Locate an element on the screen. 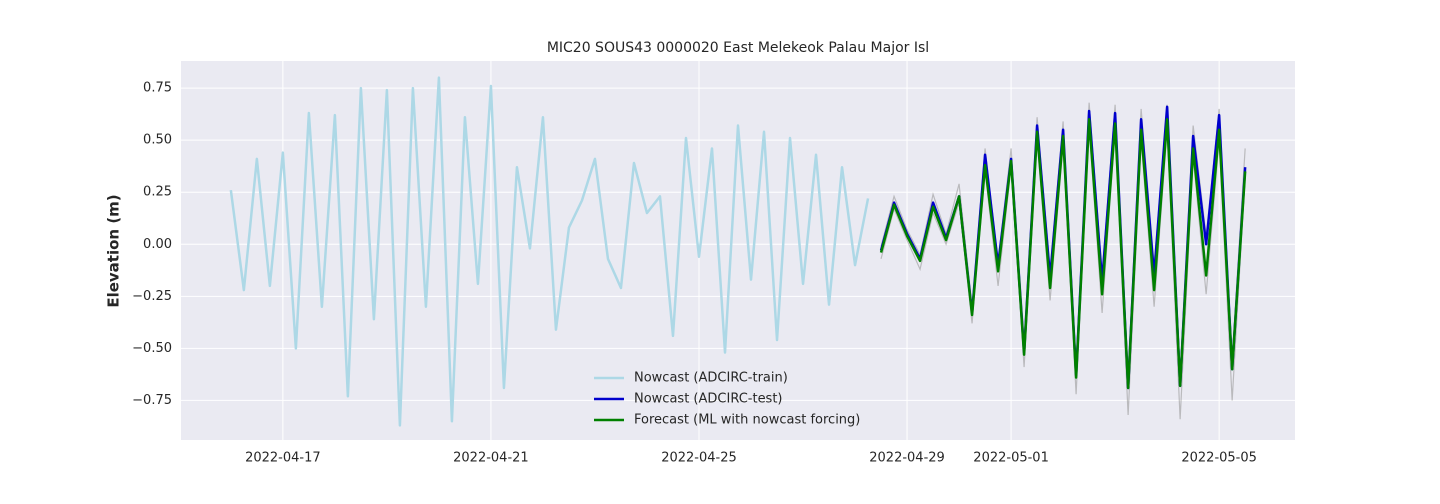  legend-label: Forecast (ML with nowcast forcing) is located at coordinates (747, 420).